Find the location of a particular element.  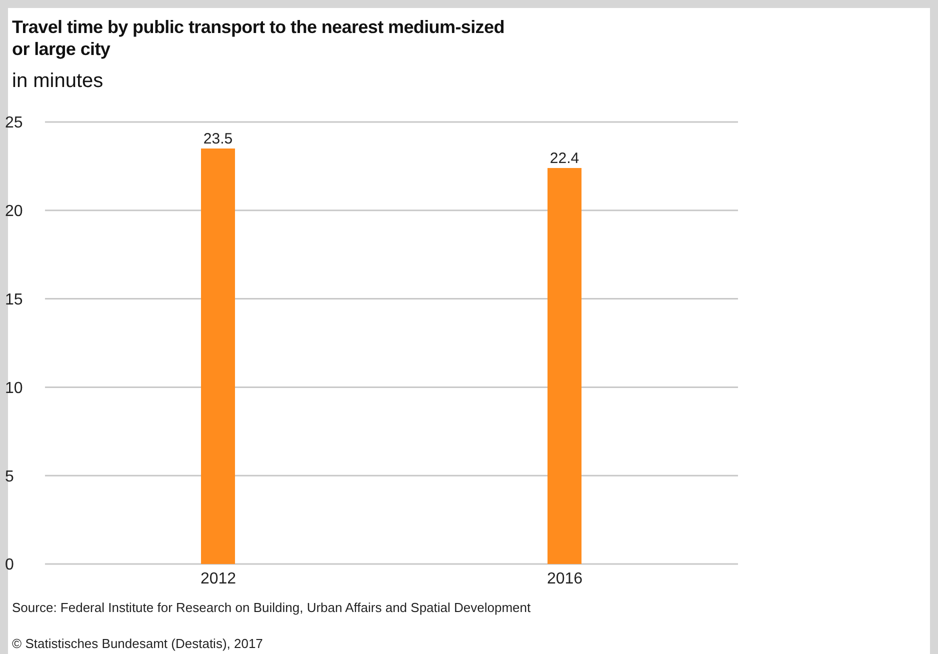

x-tick-label: 2016 is located at coordinates (564, 579).